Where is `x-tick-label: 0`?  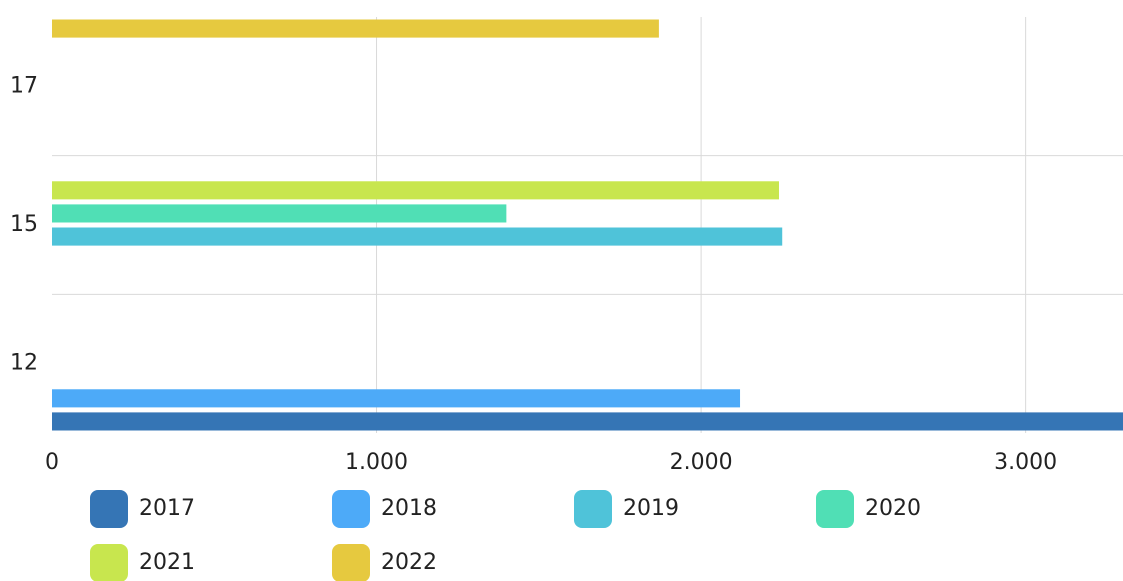
x-tick-label: 0 is located at coordinates (52, 462).